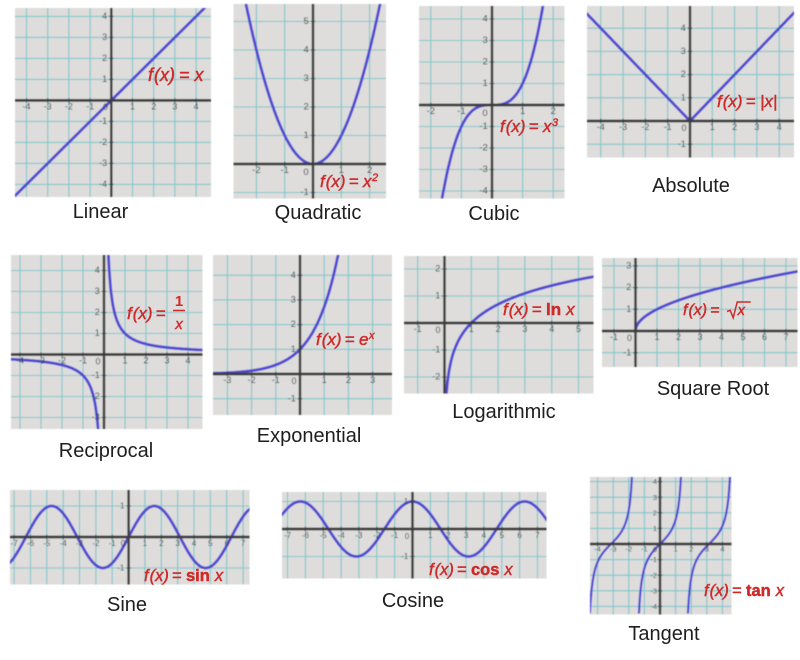 This screenshot has height=660, width=800. I want to click on svg-text: Exponential, so click(309, 436).